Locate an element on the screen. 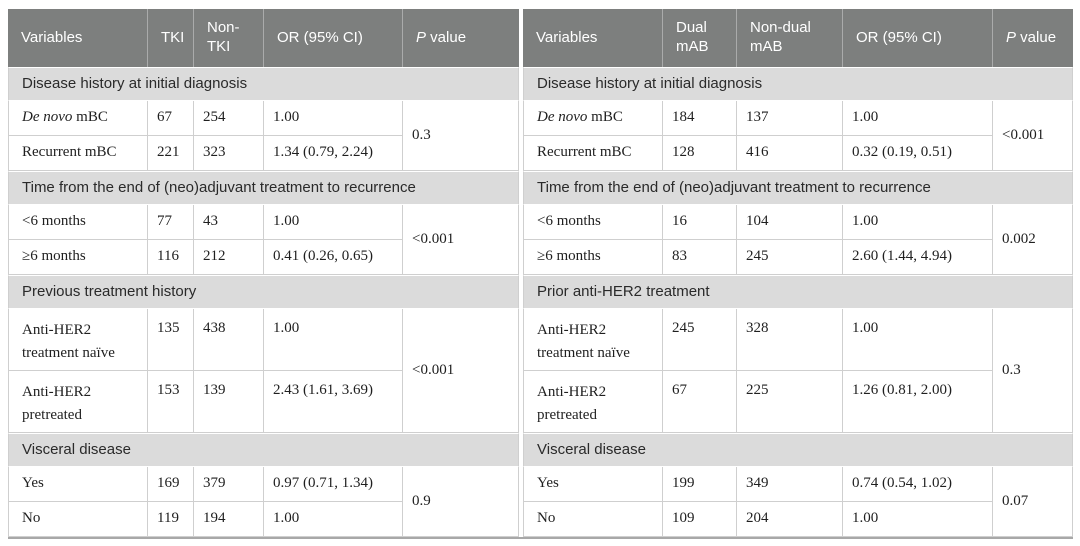  count-cell-group2: 328 is located at coordinates (789, 340).